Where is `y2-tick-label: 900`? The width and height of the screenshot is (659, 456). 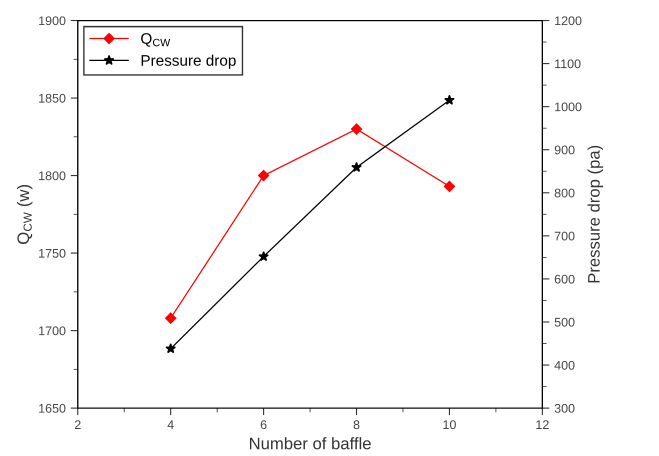
y2-tick-label: 900 is located at coordinates (564, 150).